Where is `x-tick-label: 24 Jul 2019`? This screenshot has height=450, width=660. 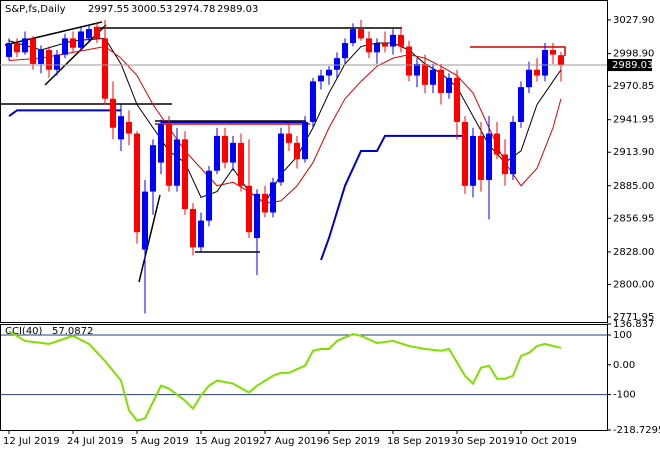
x-tick-label: 24 Jul 2019 is located at coordinates (95, 441).